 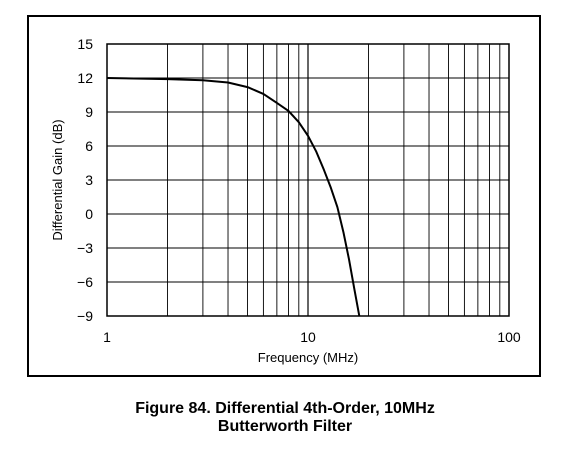 I want to click on y-tick-label: 3, so click(x=89, y=180).